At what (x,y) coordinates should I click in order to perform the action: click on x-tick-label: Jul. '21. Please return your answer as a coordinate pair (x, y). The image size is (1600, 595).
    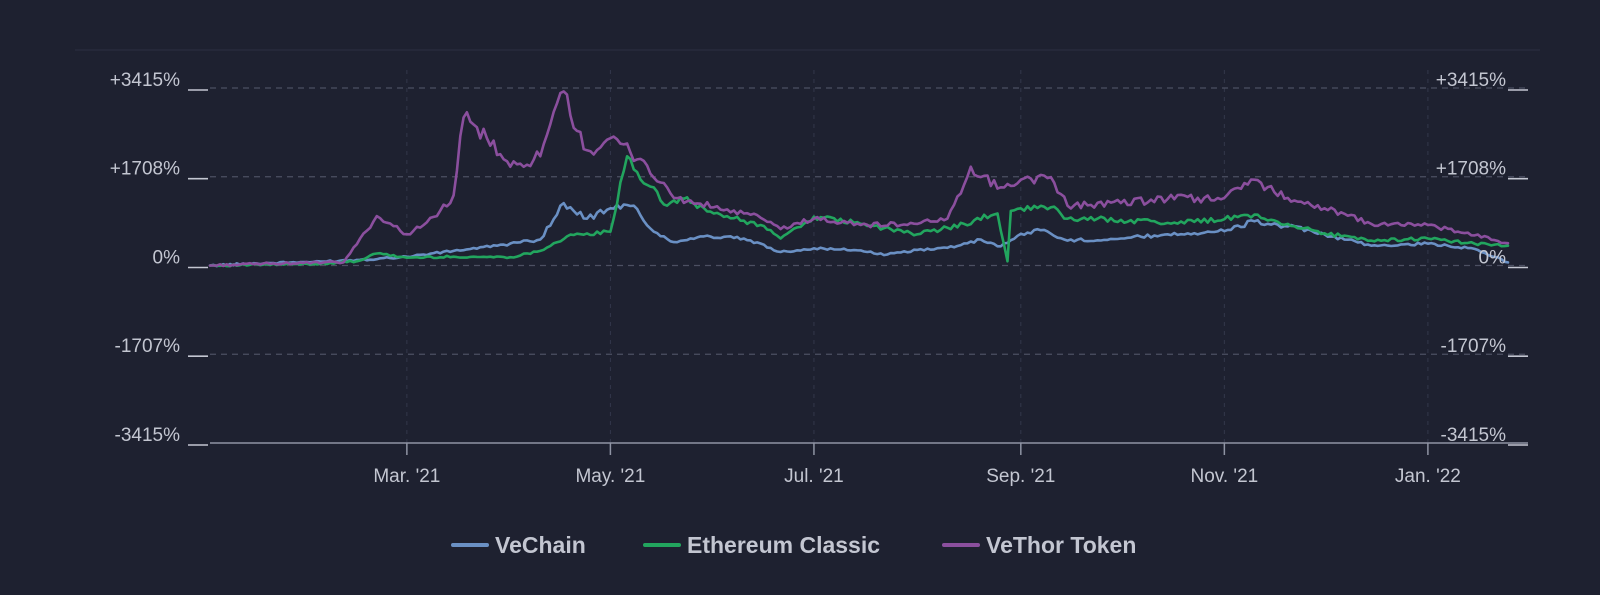
    Looking at the image, I should click on (814, 476).